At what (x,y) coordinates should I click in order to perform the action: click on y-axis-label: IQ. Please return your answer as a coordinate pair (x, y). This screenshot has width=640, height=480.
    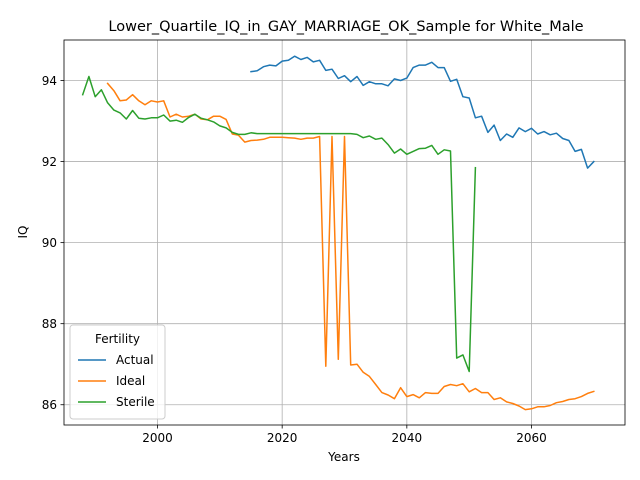
    Looking at the image, I should click on (23, 232).